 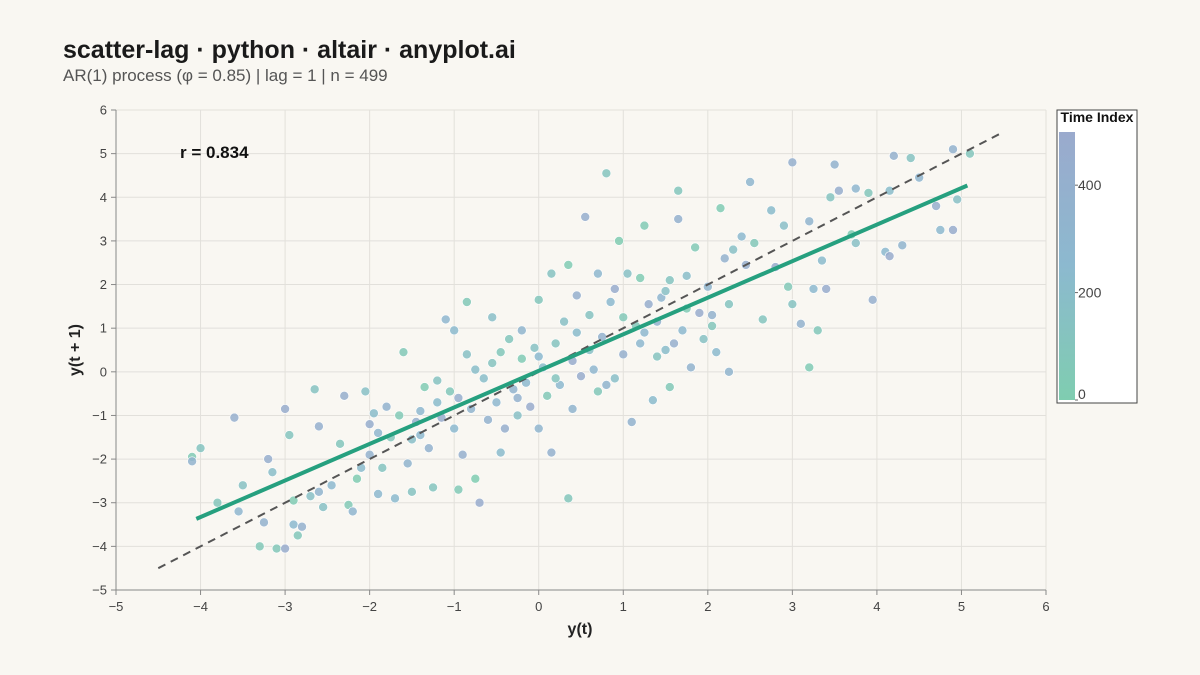 What do you see at coordinates (116, 606) in the screenshot?
I see `x-tick-label: −5` at bounding box center [116, 606].